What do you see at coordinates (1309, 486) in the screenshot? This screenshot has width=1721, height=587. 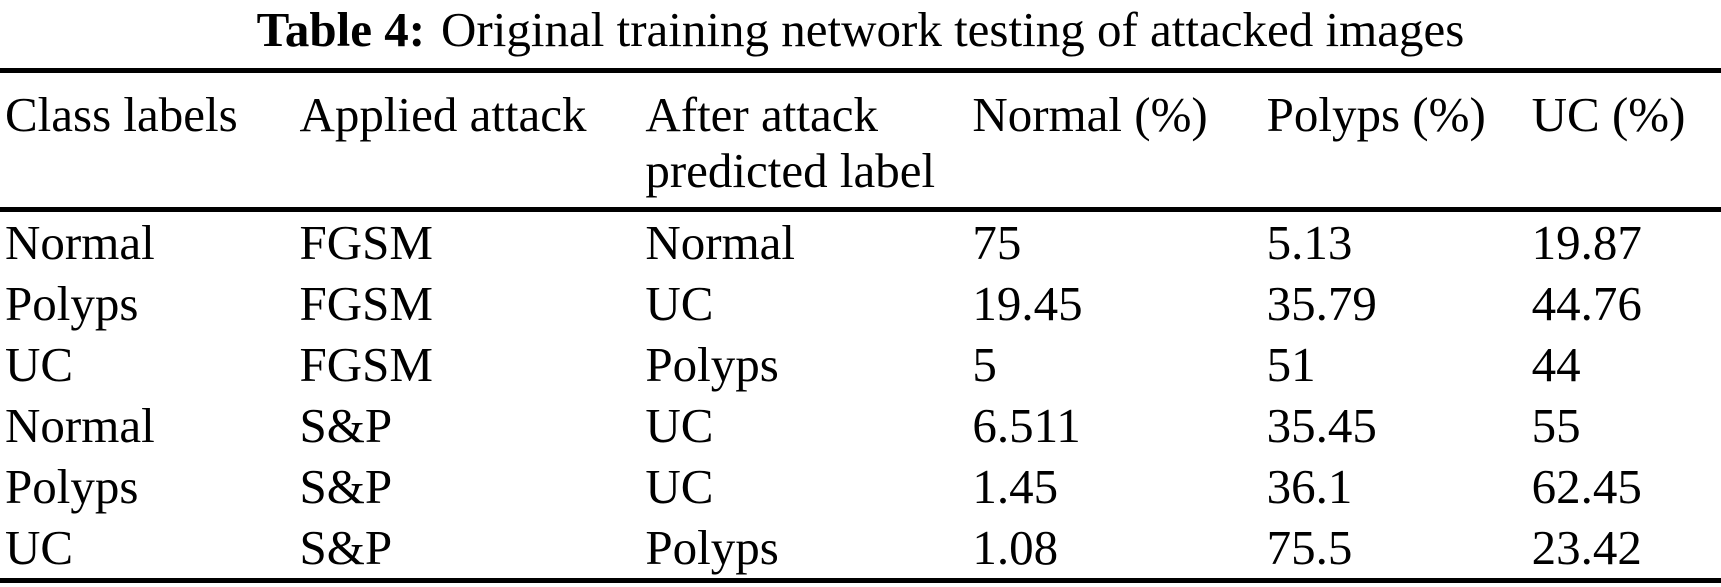 I see `cell-polyps-pct: 36.1` at bounding box center [1309, 486].